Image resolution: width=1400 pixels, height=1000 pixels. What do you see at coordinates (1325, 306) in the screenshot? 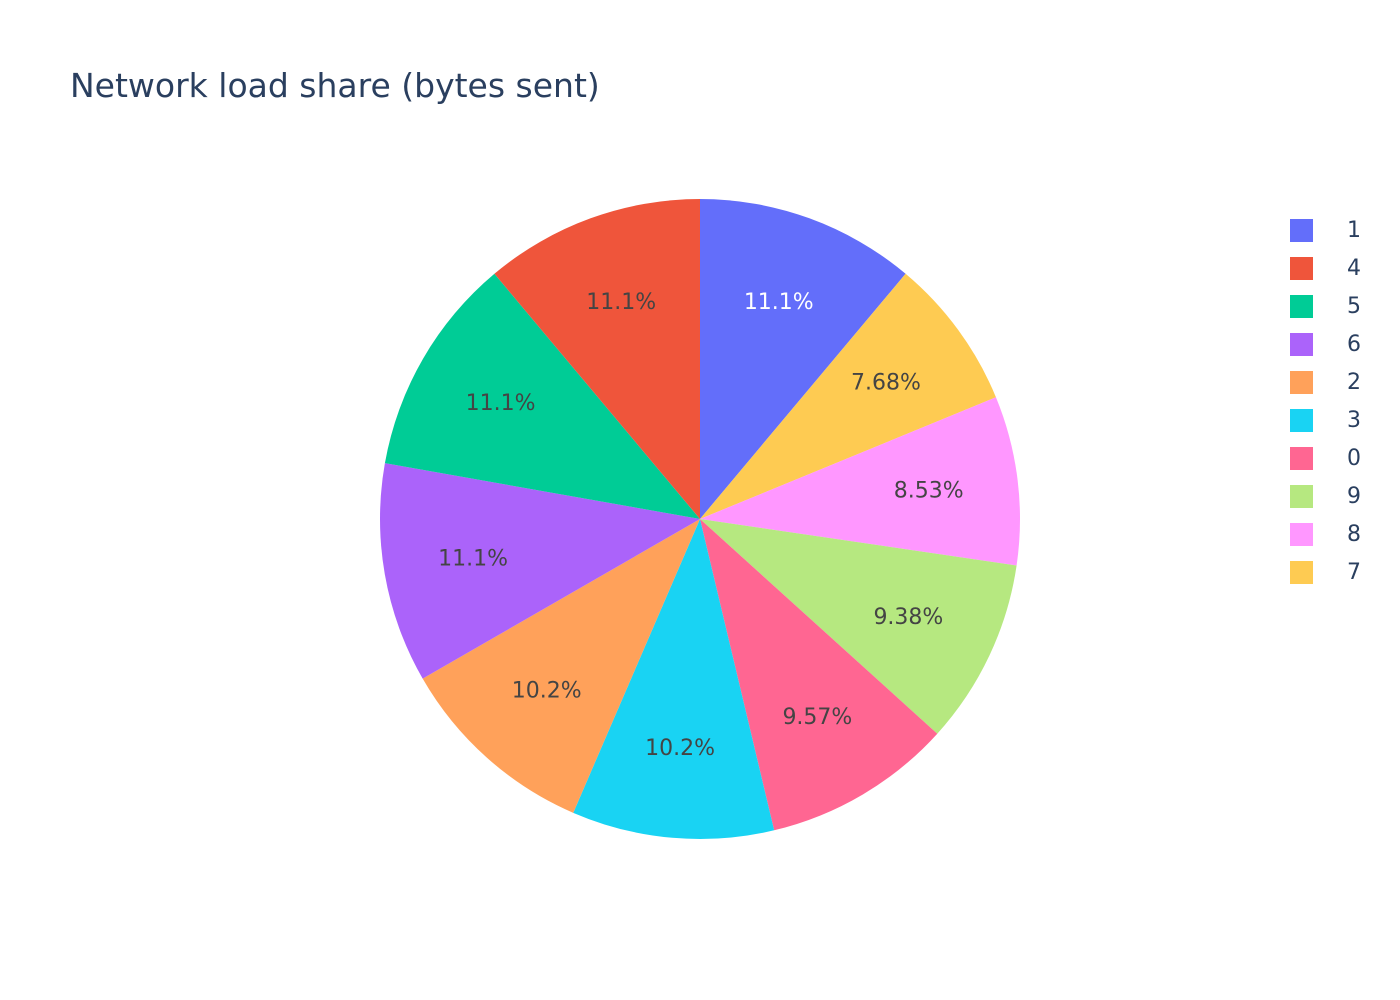
I see `legend-item-5: 5` at bounding box center [1325, 306].